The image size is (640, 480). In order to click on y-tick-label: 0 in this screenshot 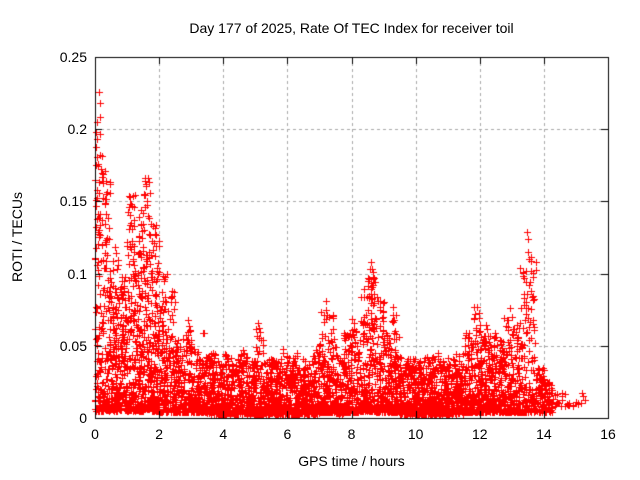, I will do `click(83, 418)`.